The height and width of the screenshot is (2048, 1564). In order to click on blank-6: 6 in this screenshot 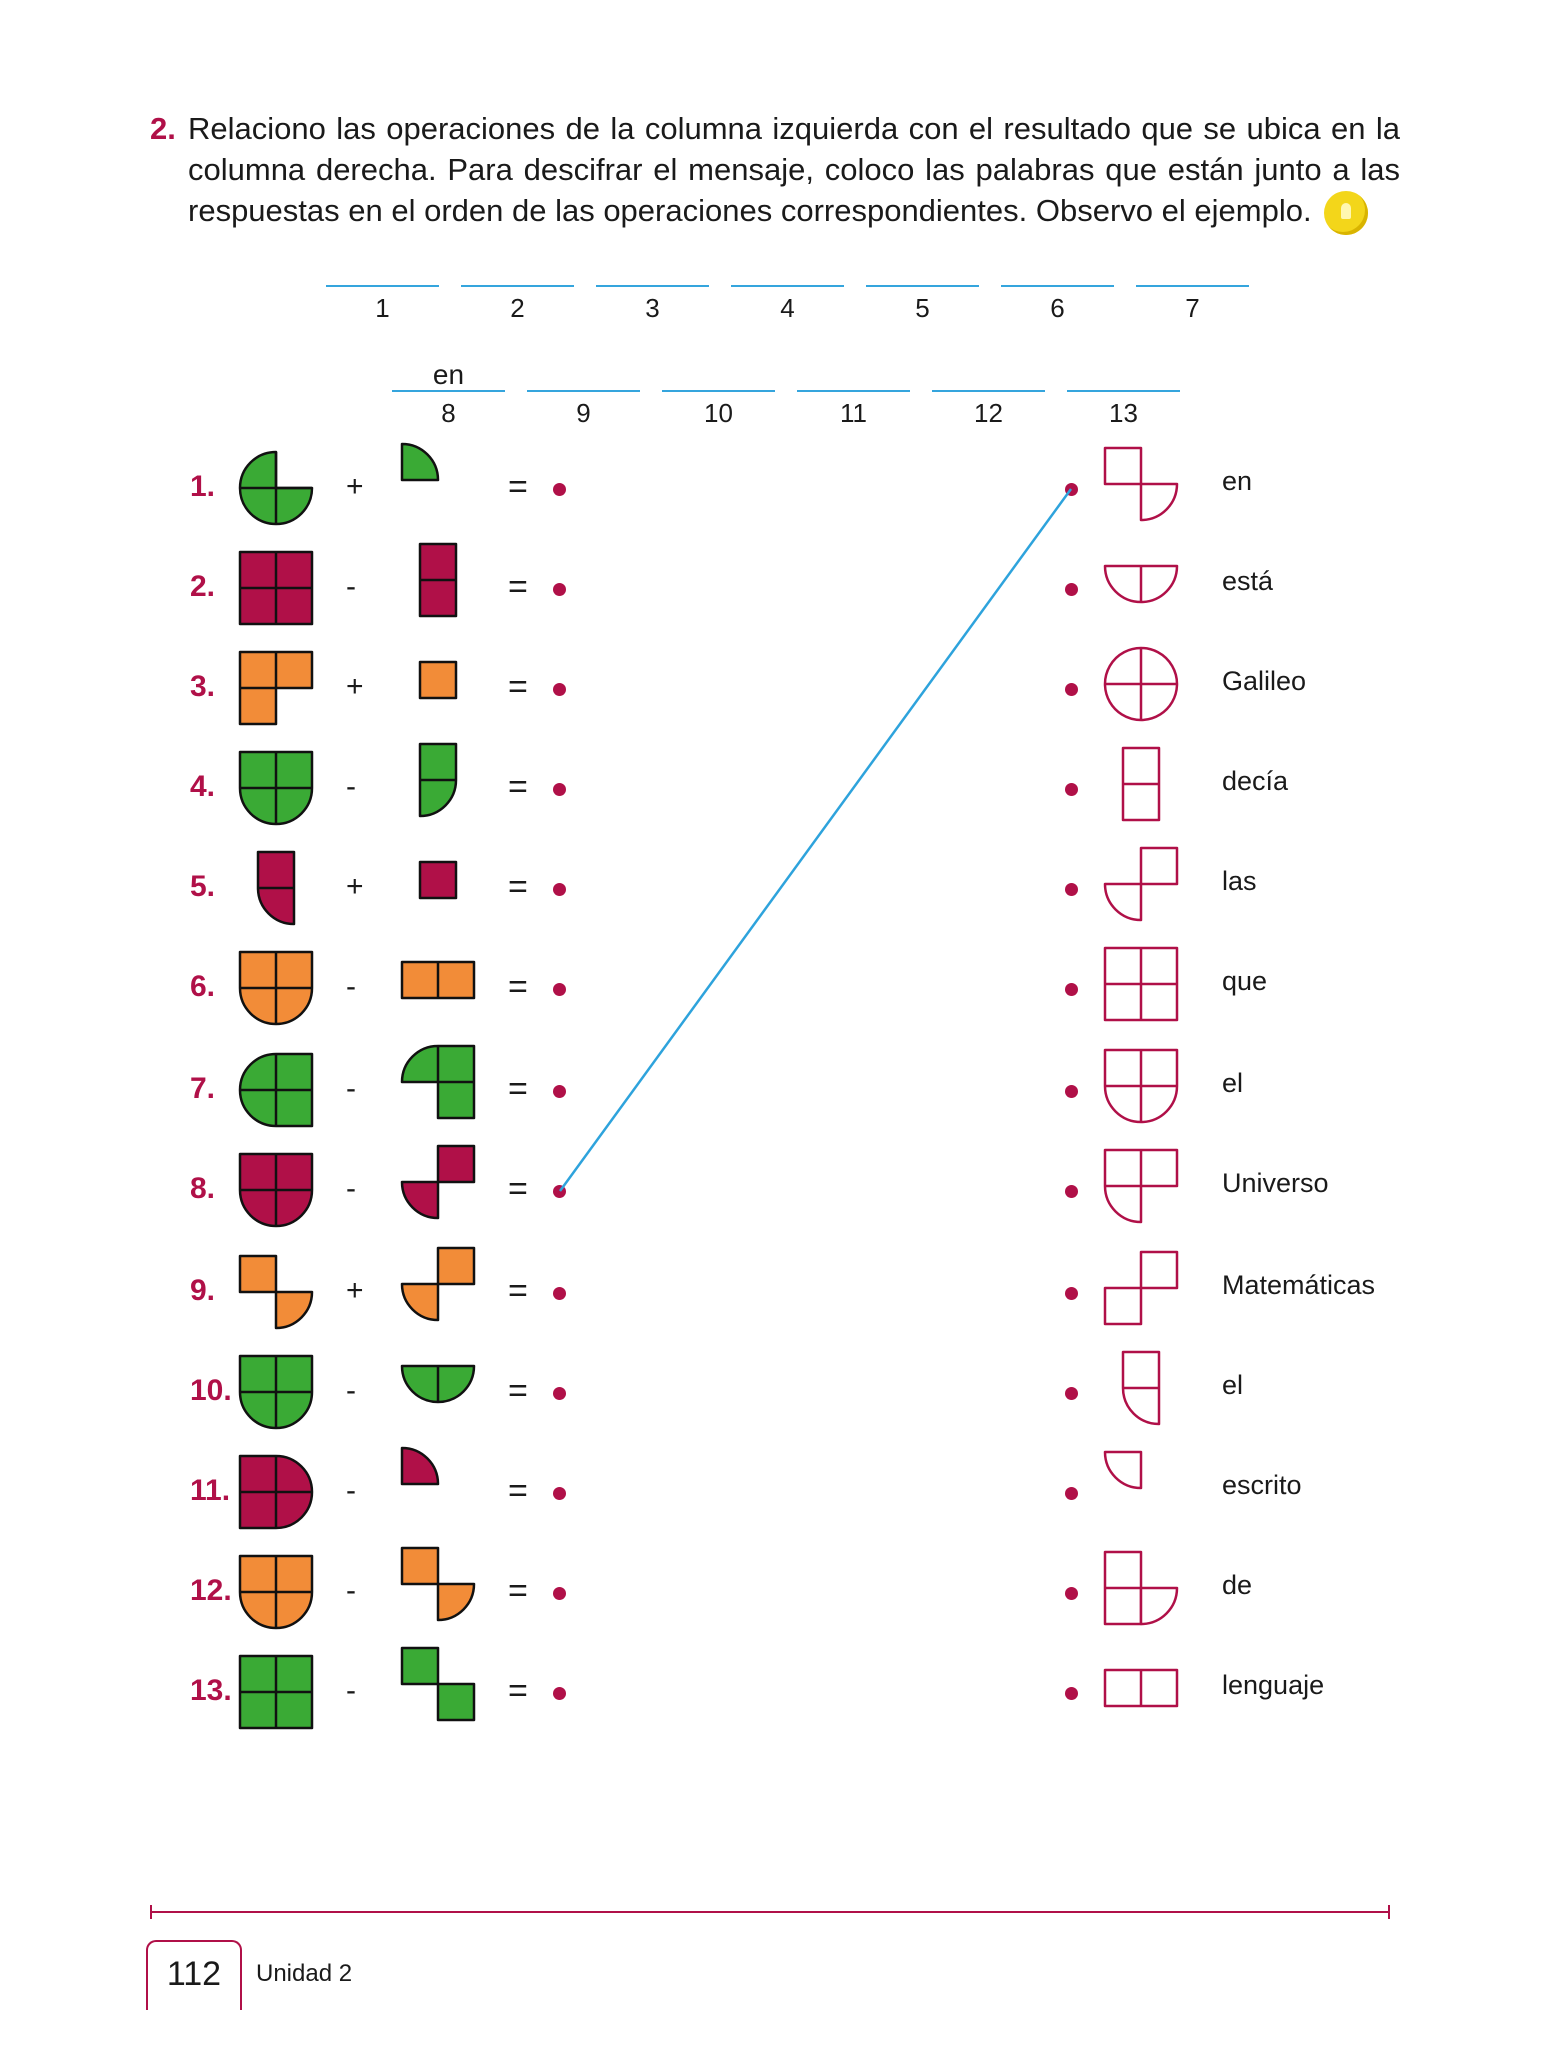, I will do `click(1057, 289)`.